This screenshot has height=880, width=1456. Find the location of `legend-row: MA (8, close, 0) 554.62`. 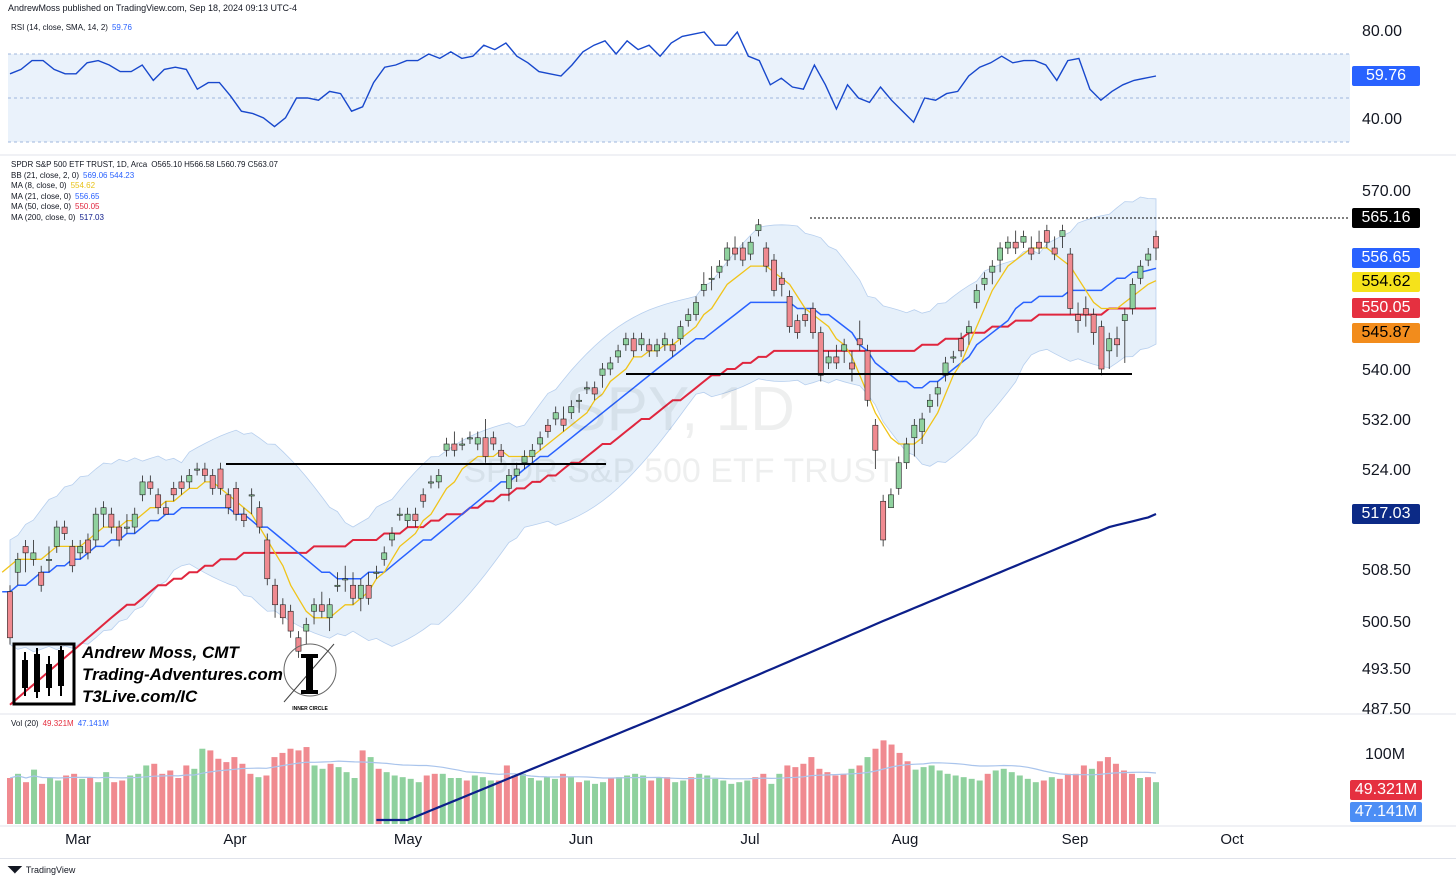

legend-row: MA (8, close, 0) 554.62 is located at coordinates (144, 186).